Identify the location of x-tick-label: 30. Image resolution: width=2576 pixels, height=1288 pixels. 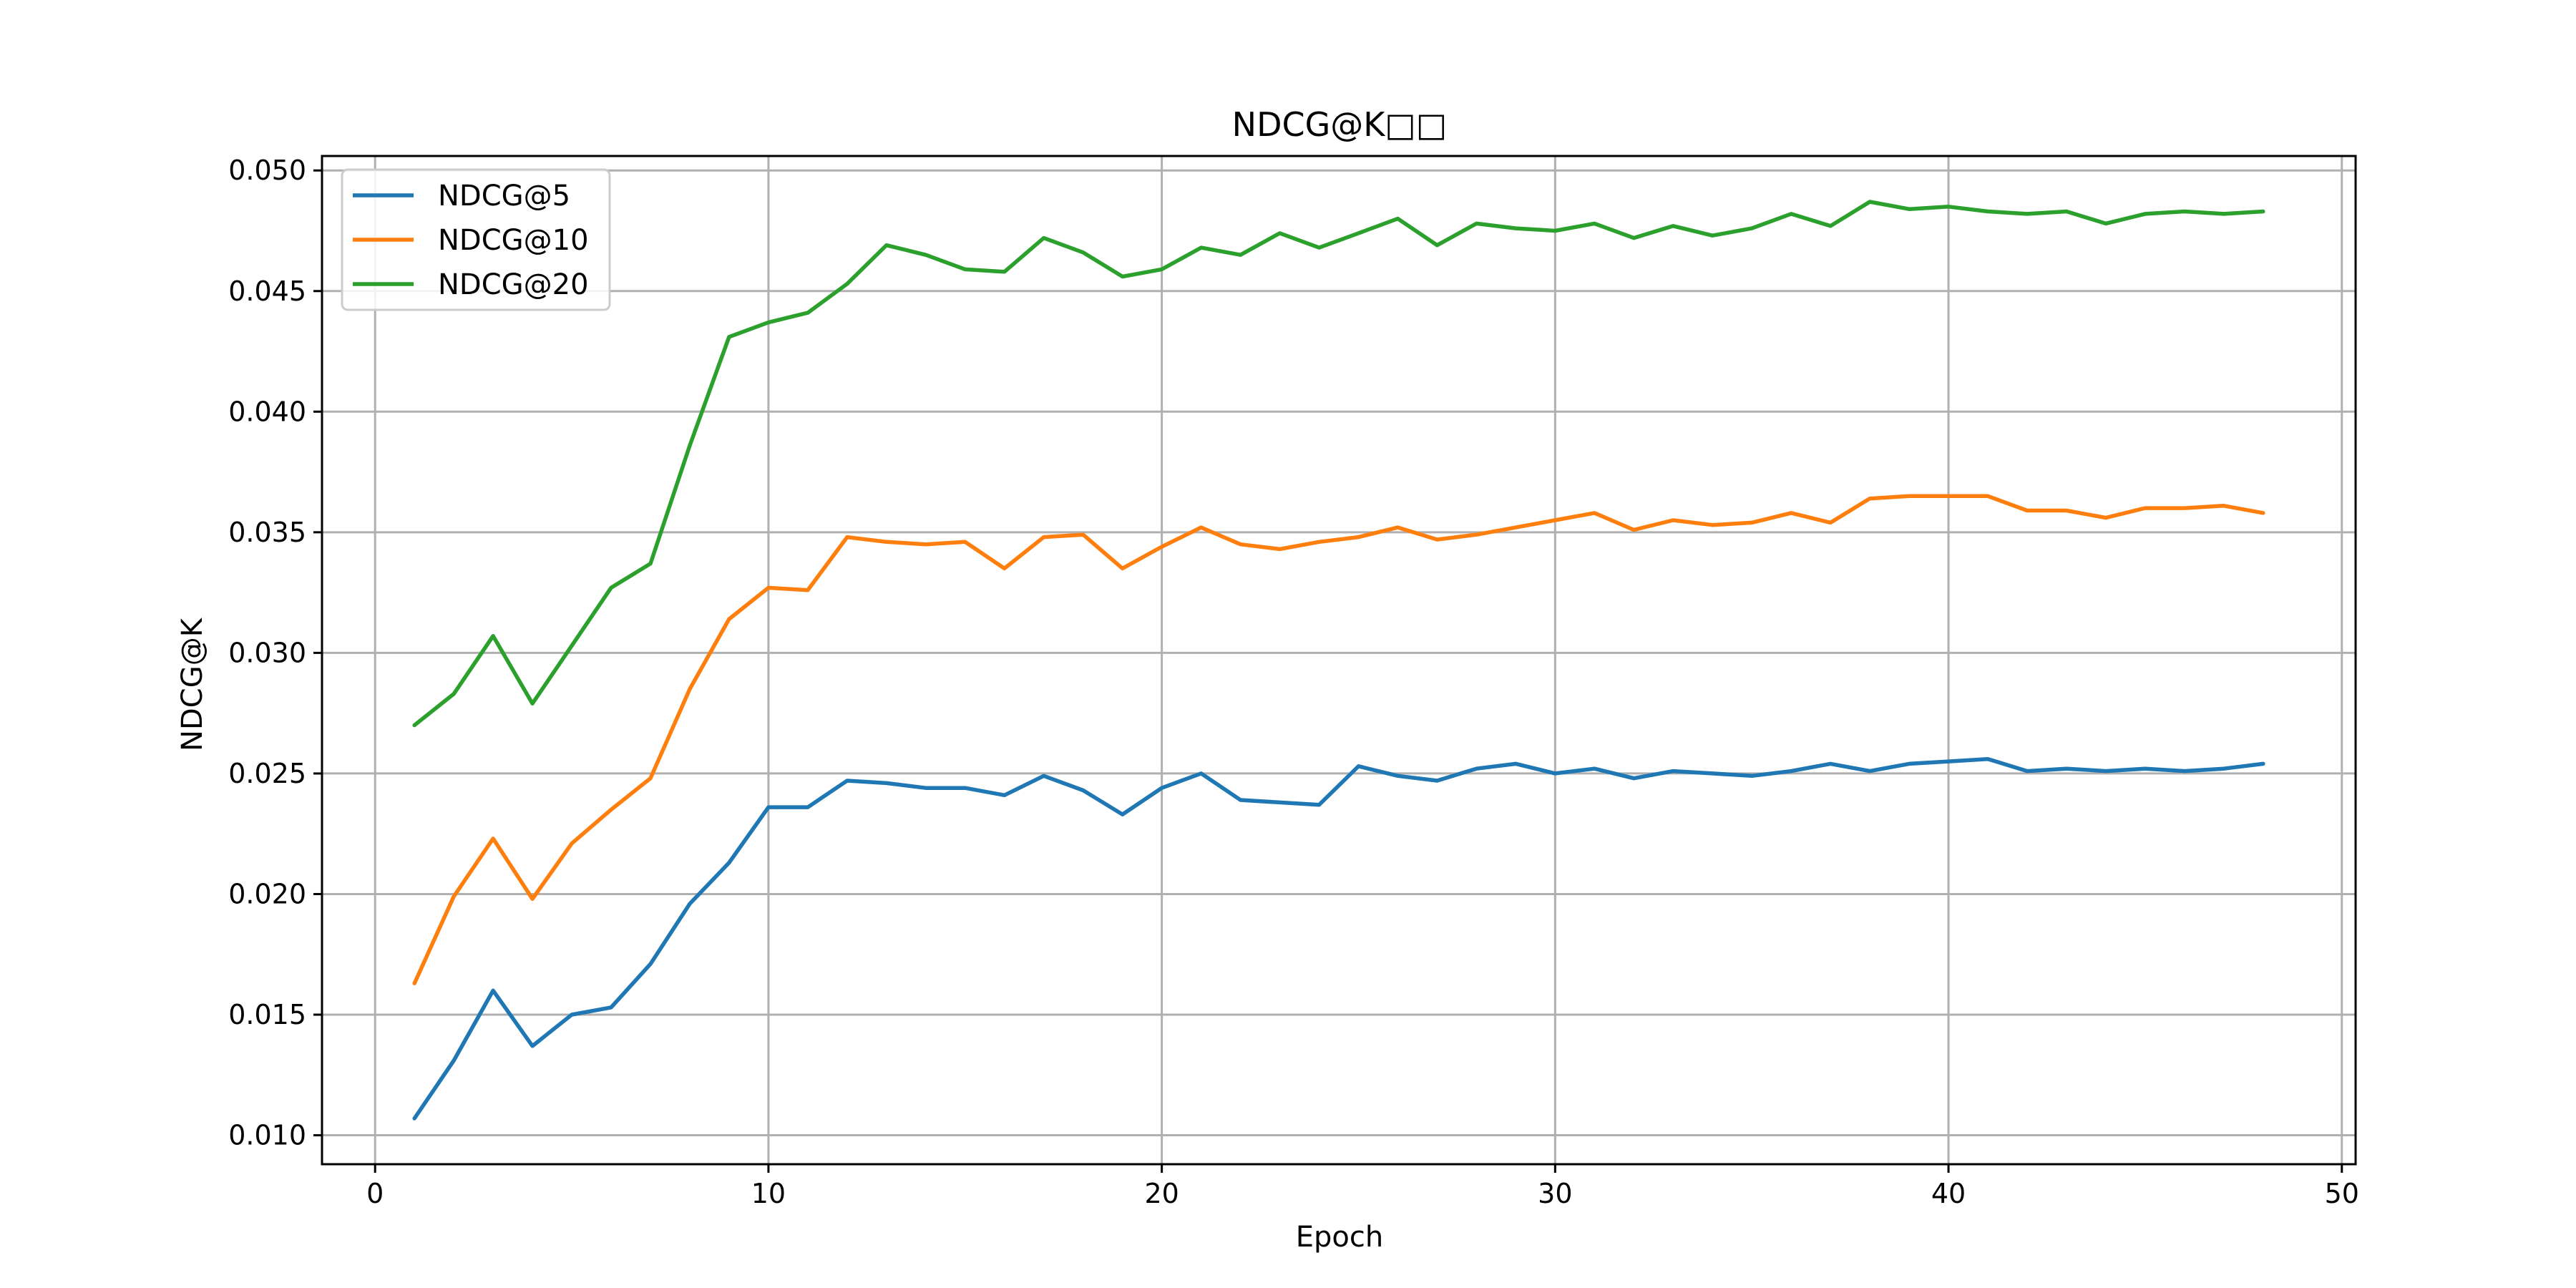
(1555, 1193).